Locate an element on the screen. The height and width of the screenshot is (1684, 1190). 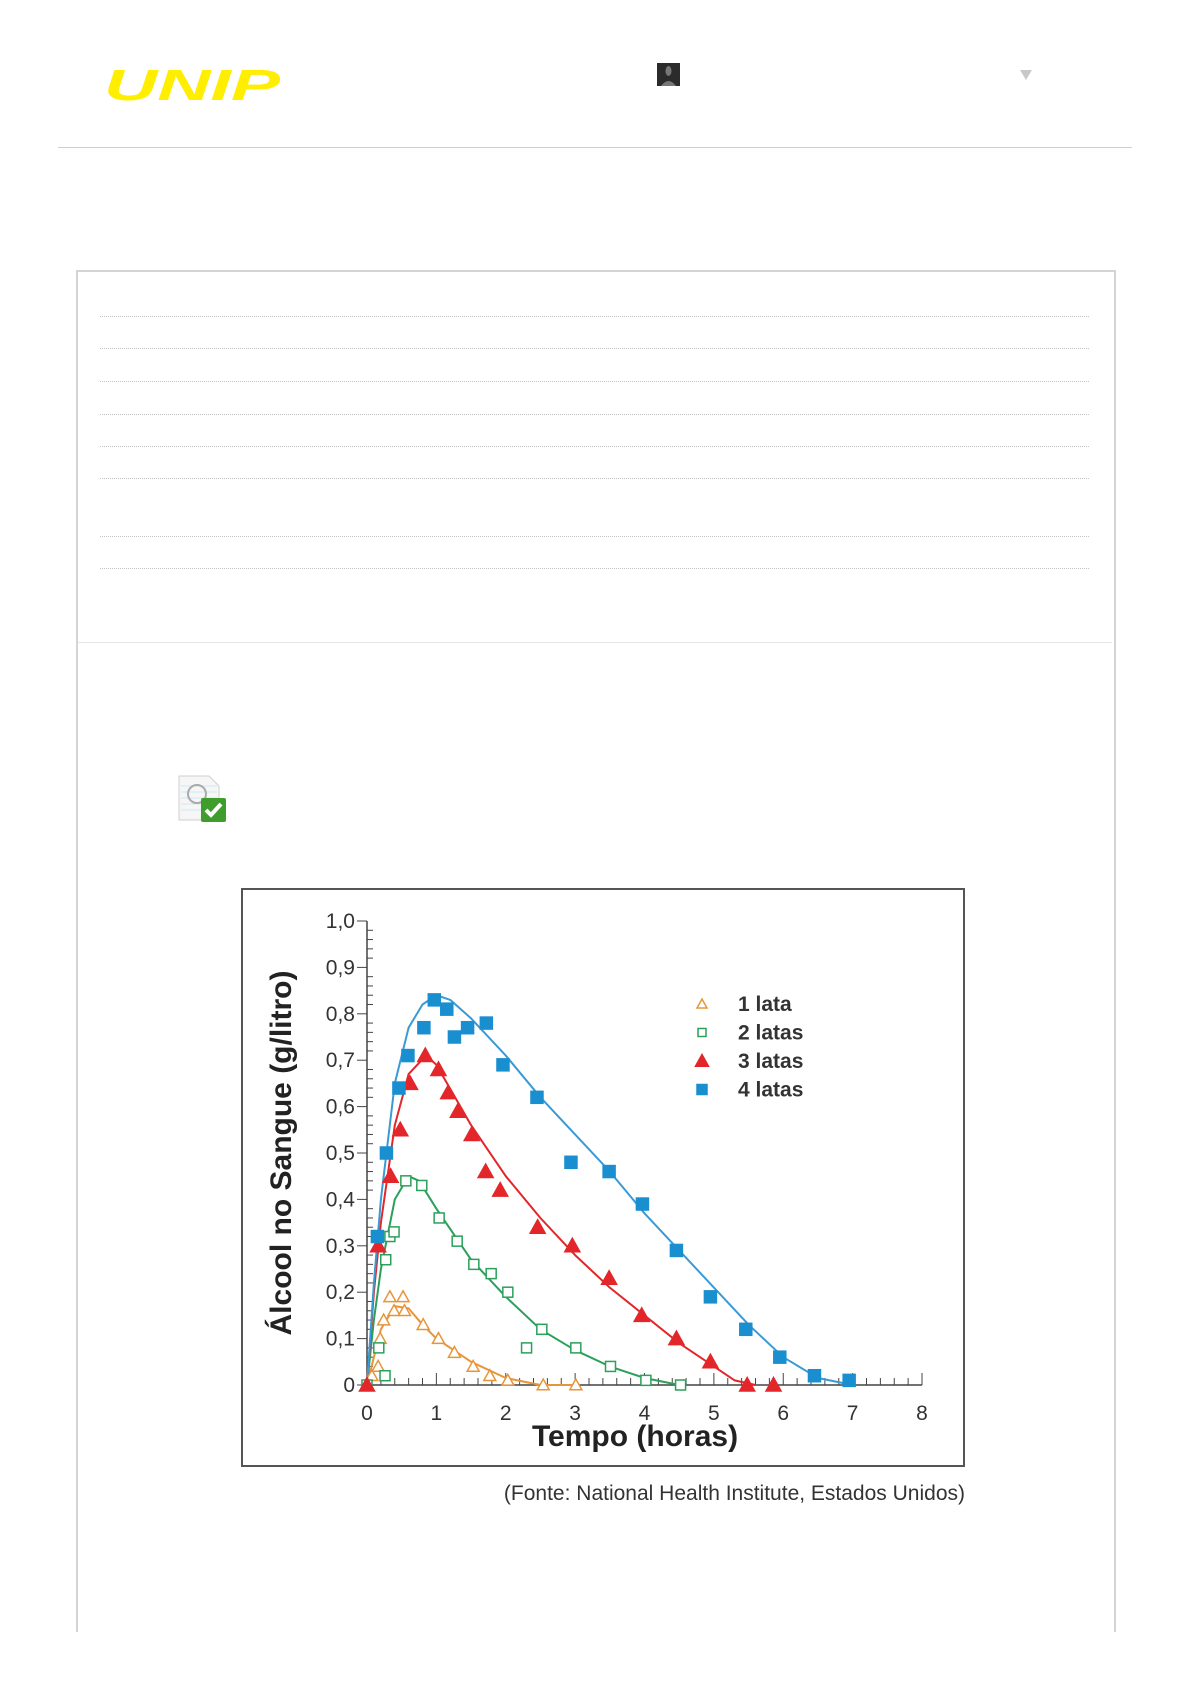
x-tick-label: 7 is located at coordinates (853, 1413).